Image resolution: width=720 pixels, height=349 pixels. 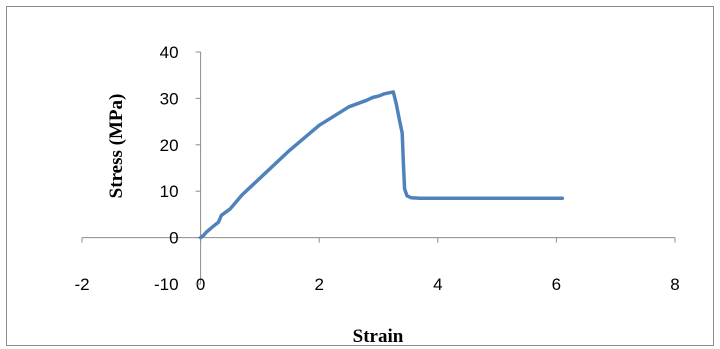 What do you see at coordinates (177, 168) in the screenshot?
I see `y-ticks: -10 0 10 20 30 40` at bounding box center [177, 168].